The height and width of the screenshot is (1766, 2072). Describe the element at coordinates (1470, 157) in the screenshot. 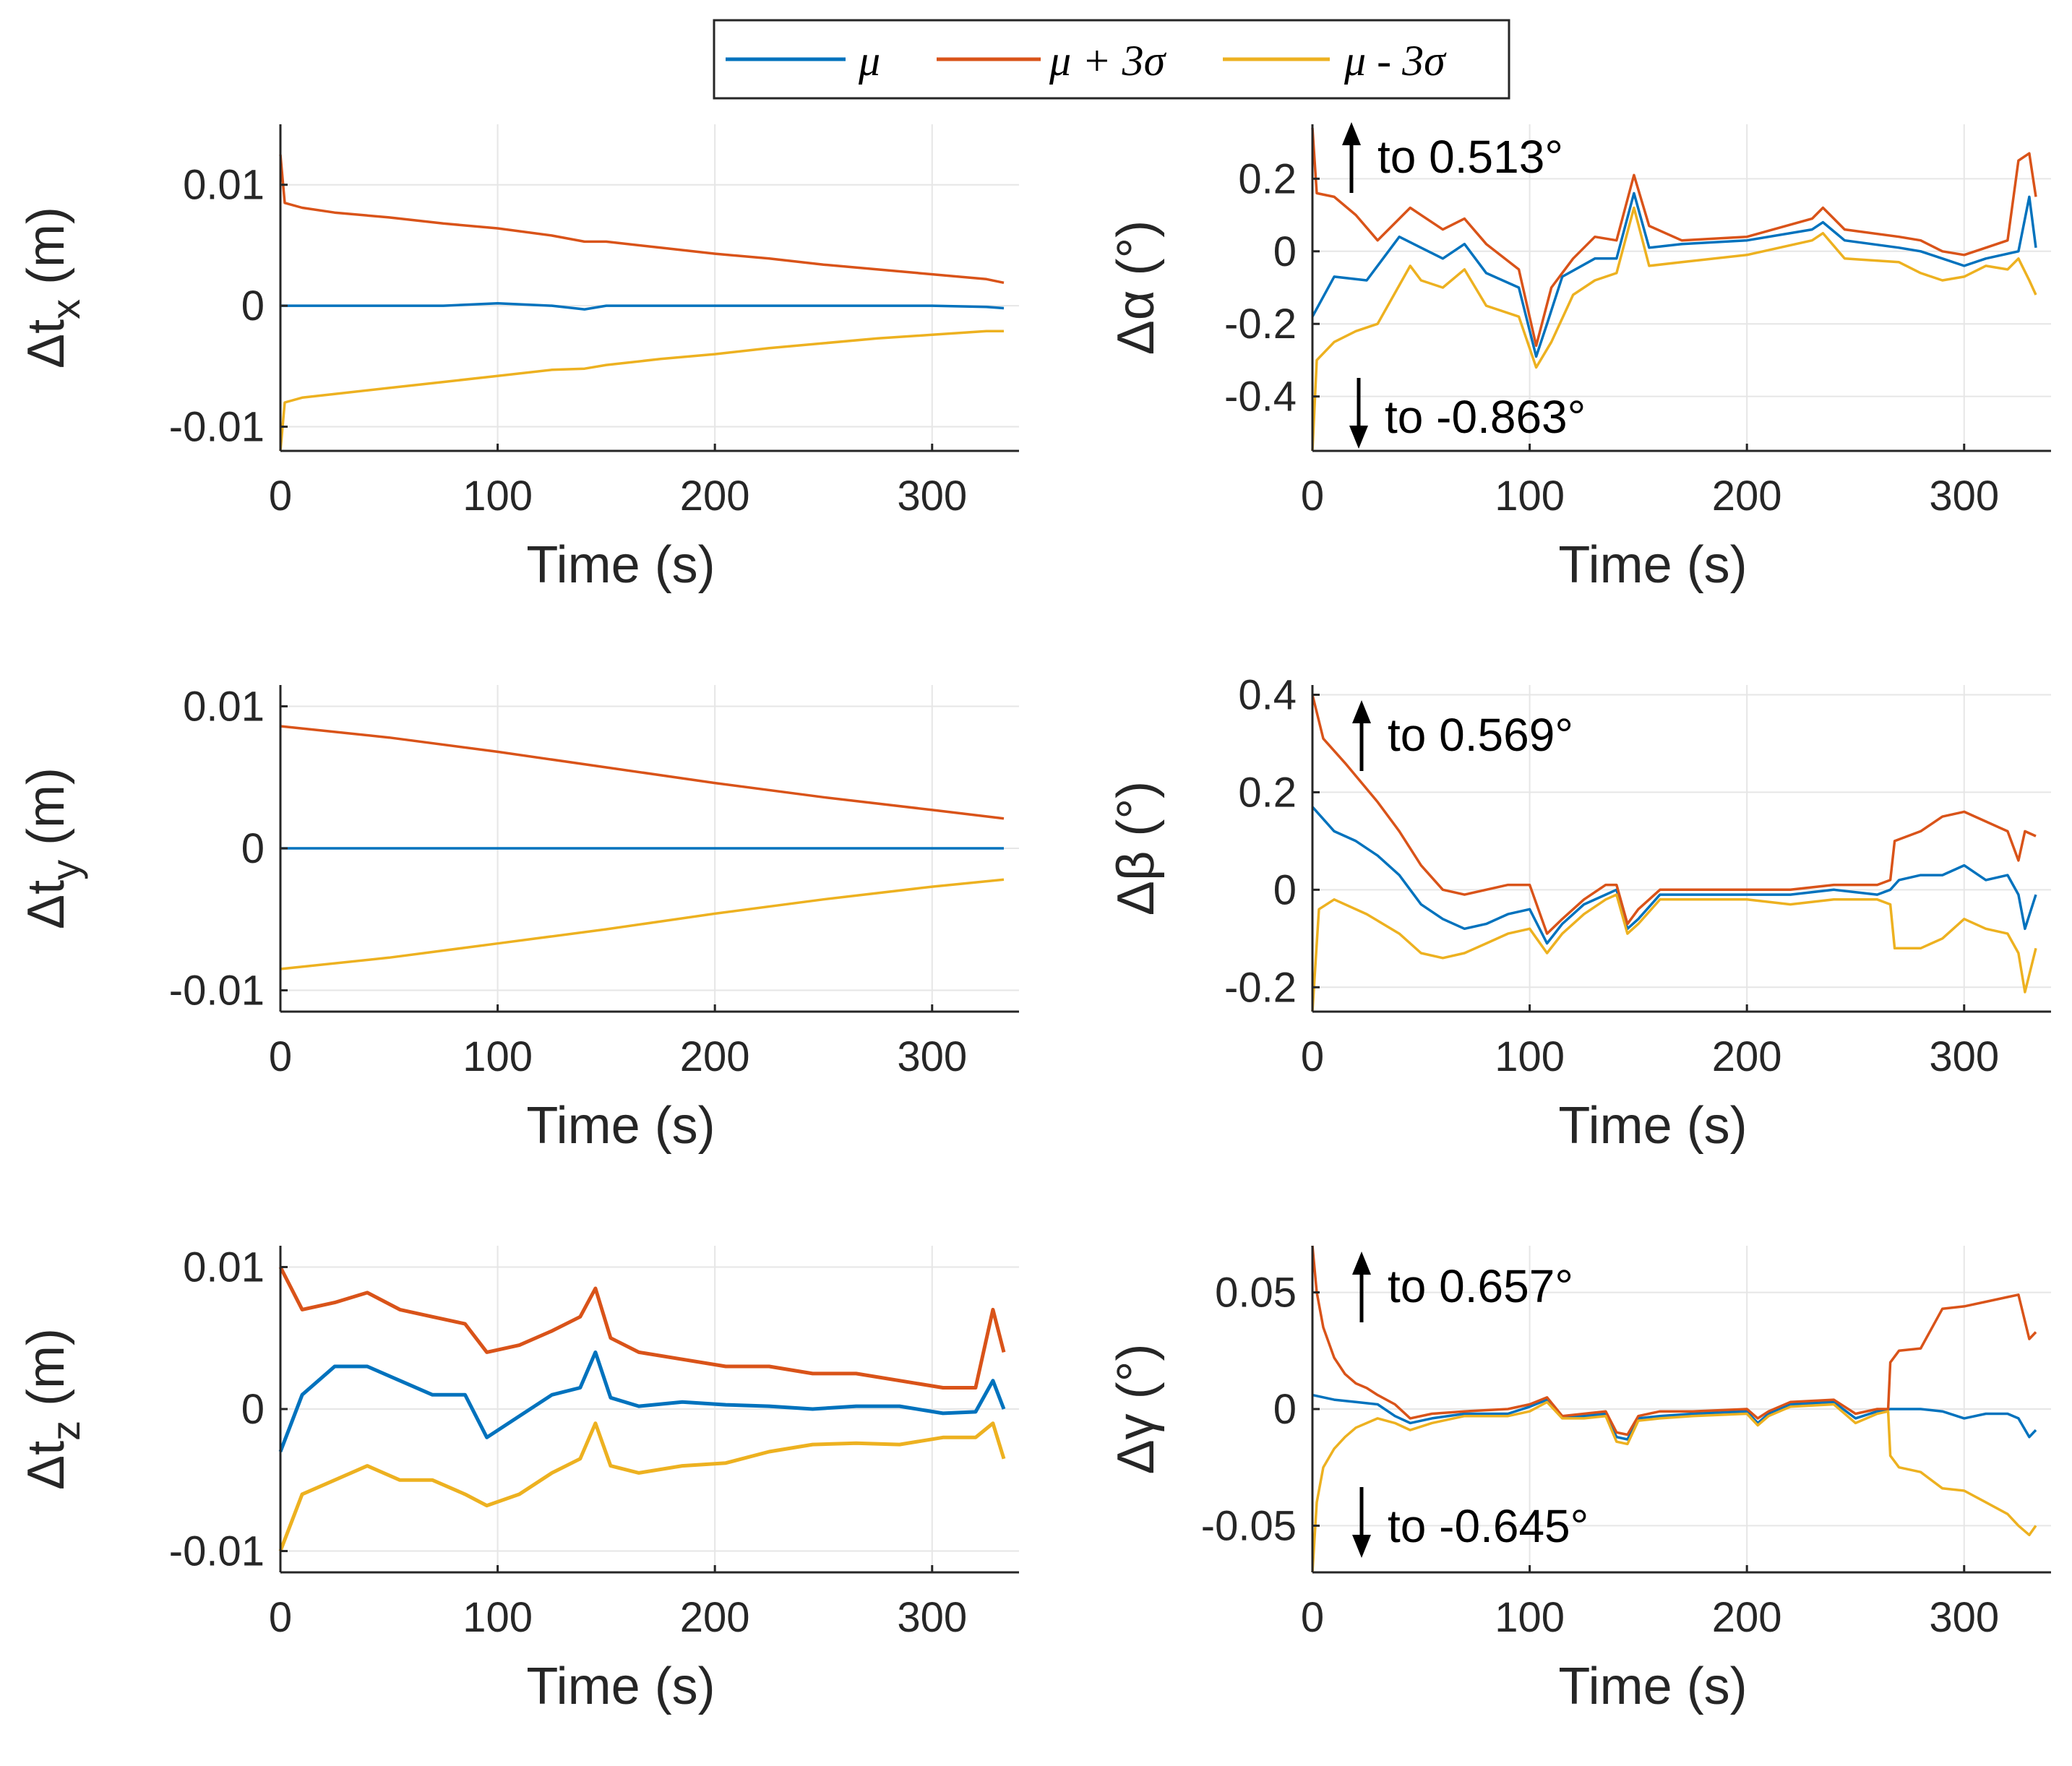

I see `annotation-text: to 0.513°` at that location.